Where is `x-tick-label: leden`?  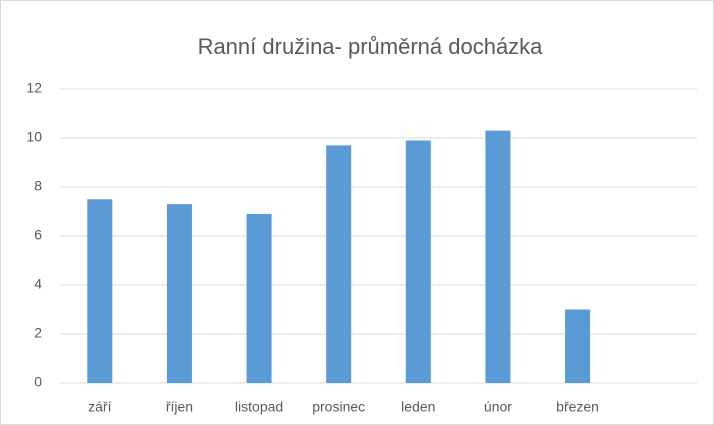
x-tick-label: leden is located at coordinates (418, 407).